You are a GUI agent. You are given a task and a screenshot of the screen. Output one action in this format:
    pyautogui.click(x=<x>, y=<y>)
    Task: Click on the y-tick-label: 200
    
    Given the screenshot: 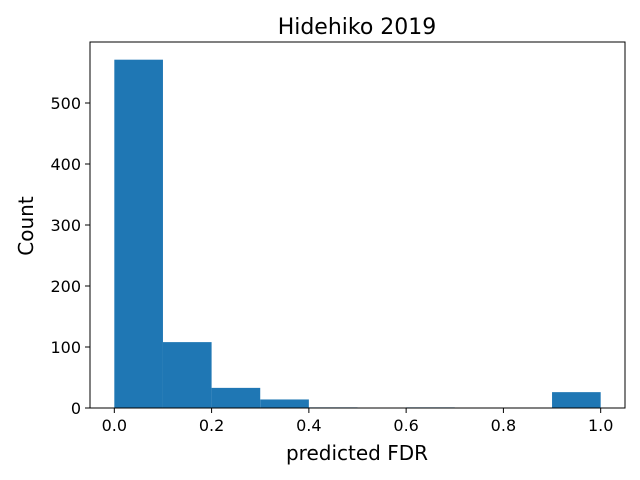 What is the action you would take?
    pyautogui.click(x=65, y=286)
    